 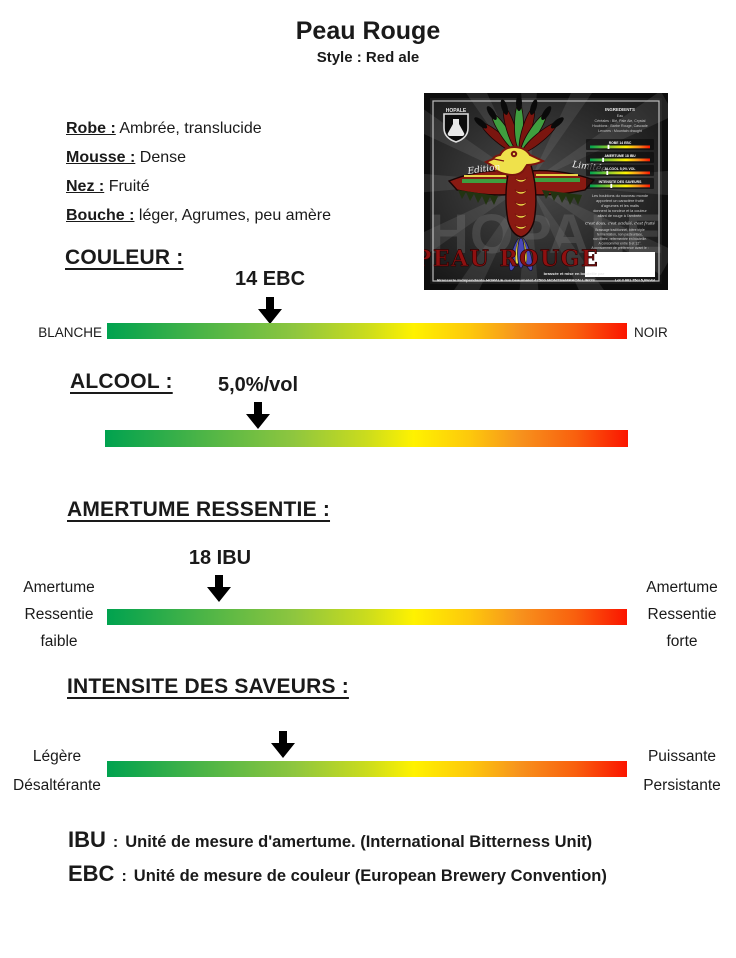 I want to click on info-line: A consommer entre 6 et 12°., so click(x=619, y=244).